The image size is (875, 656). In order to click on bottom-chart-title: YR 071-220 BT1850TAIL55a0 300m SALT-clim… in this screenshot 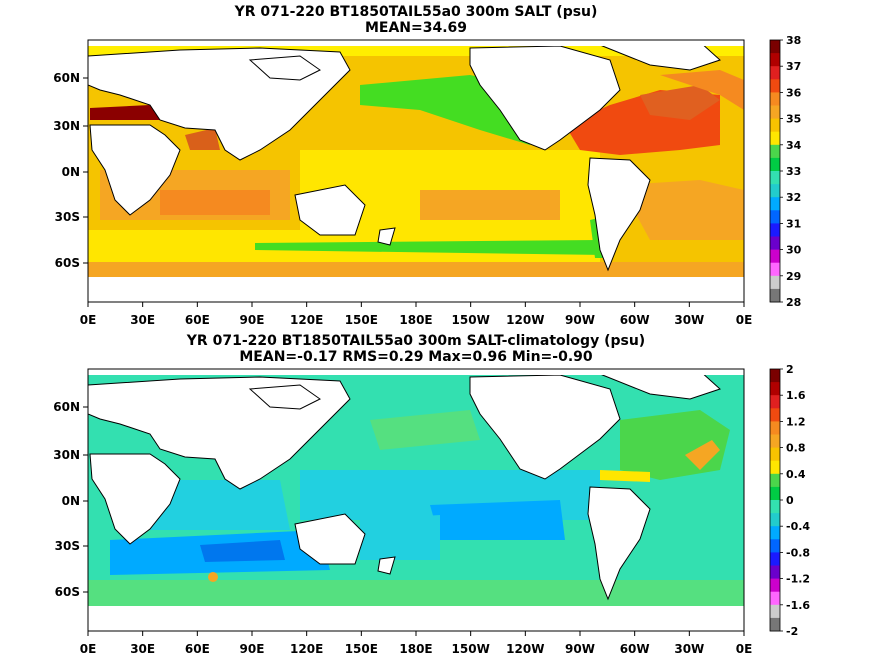, I will do `click(416, 341)`.